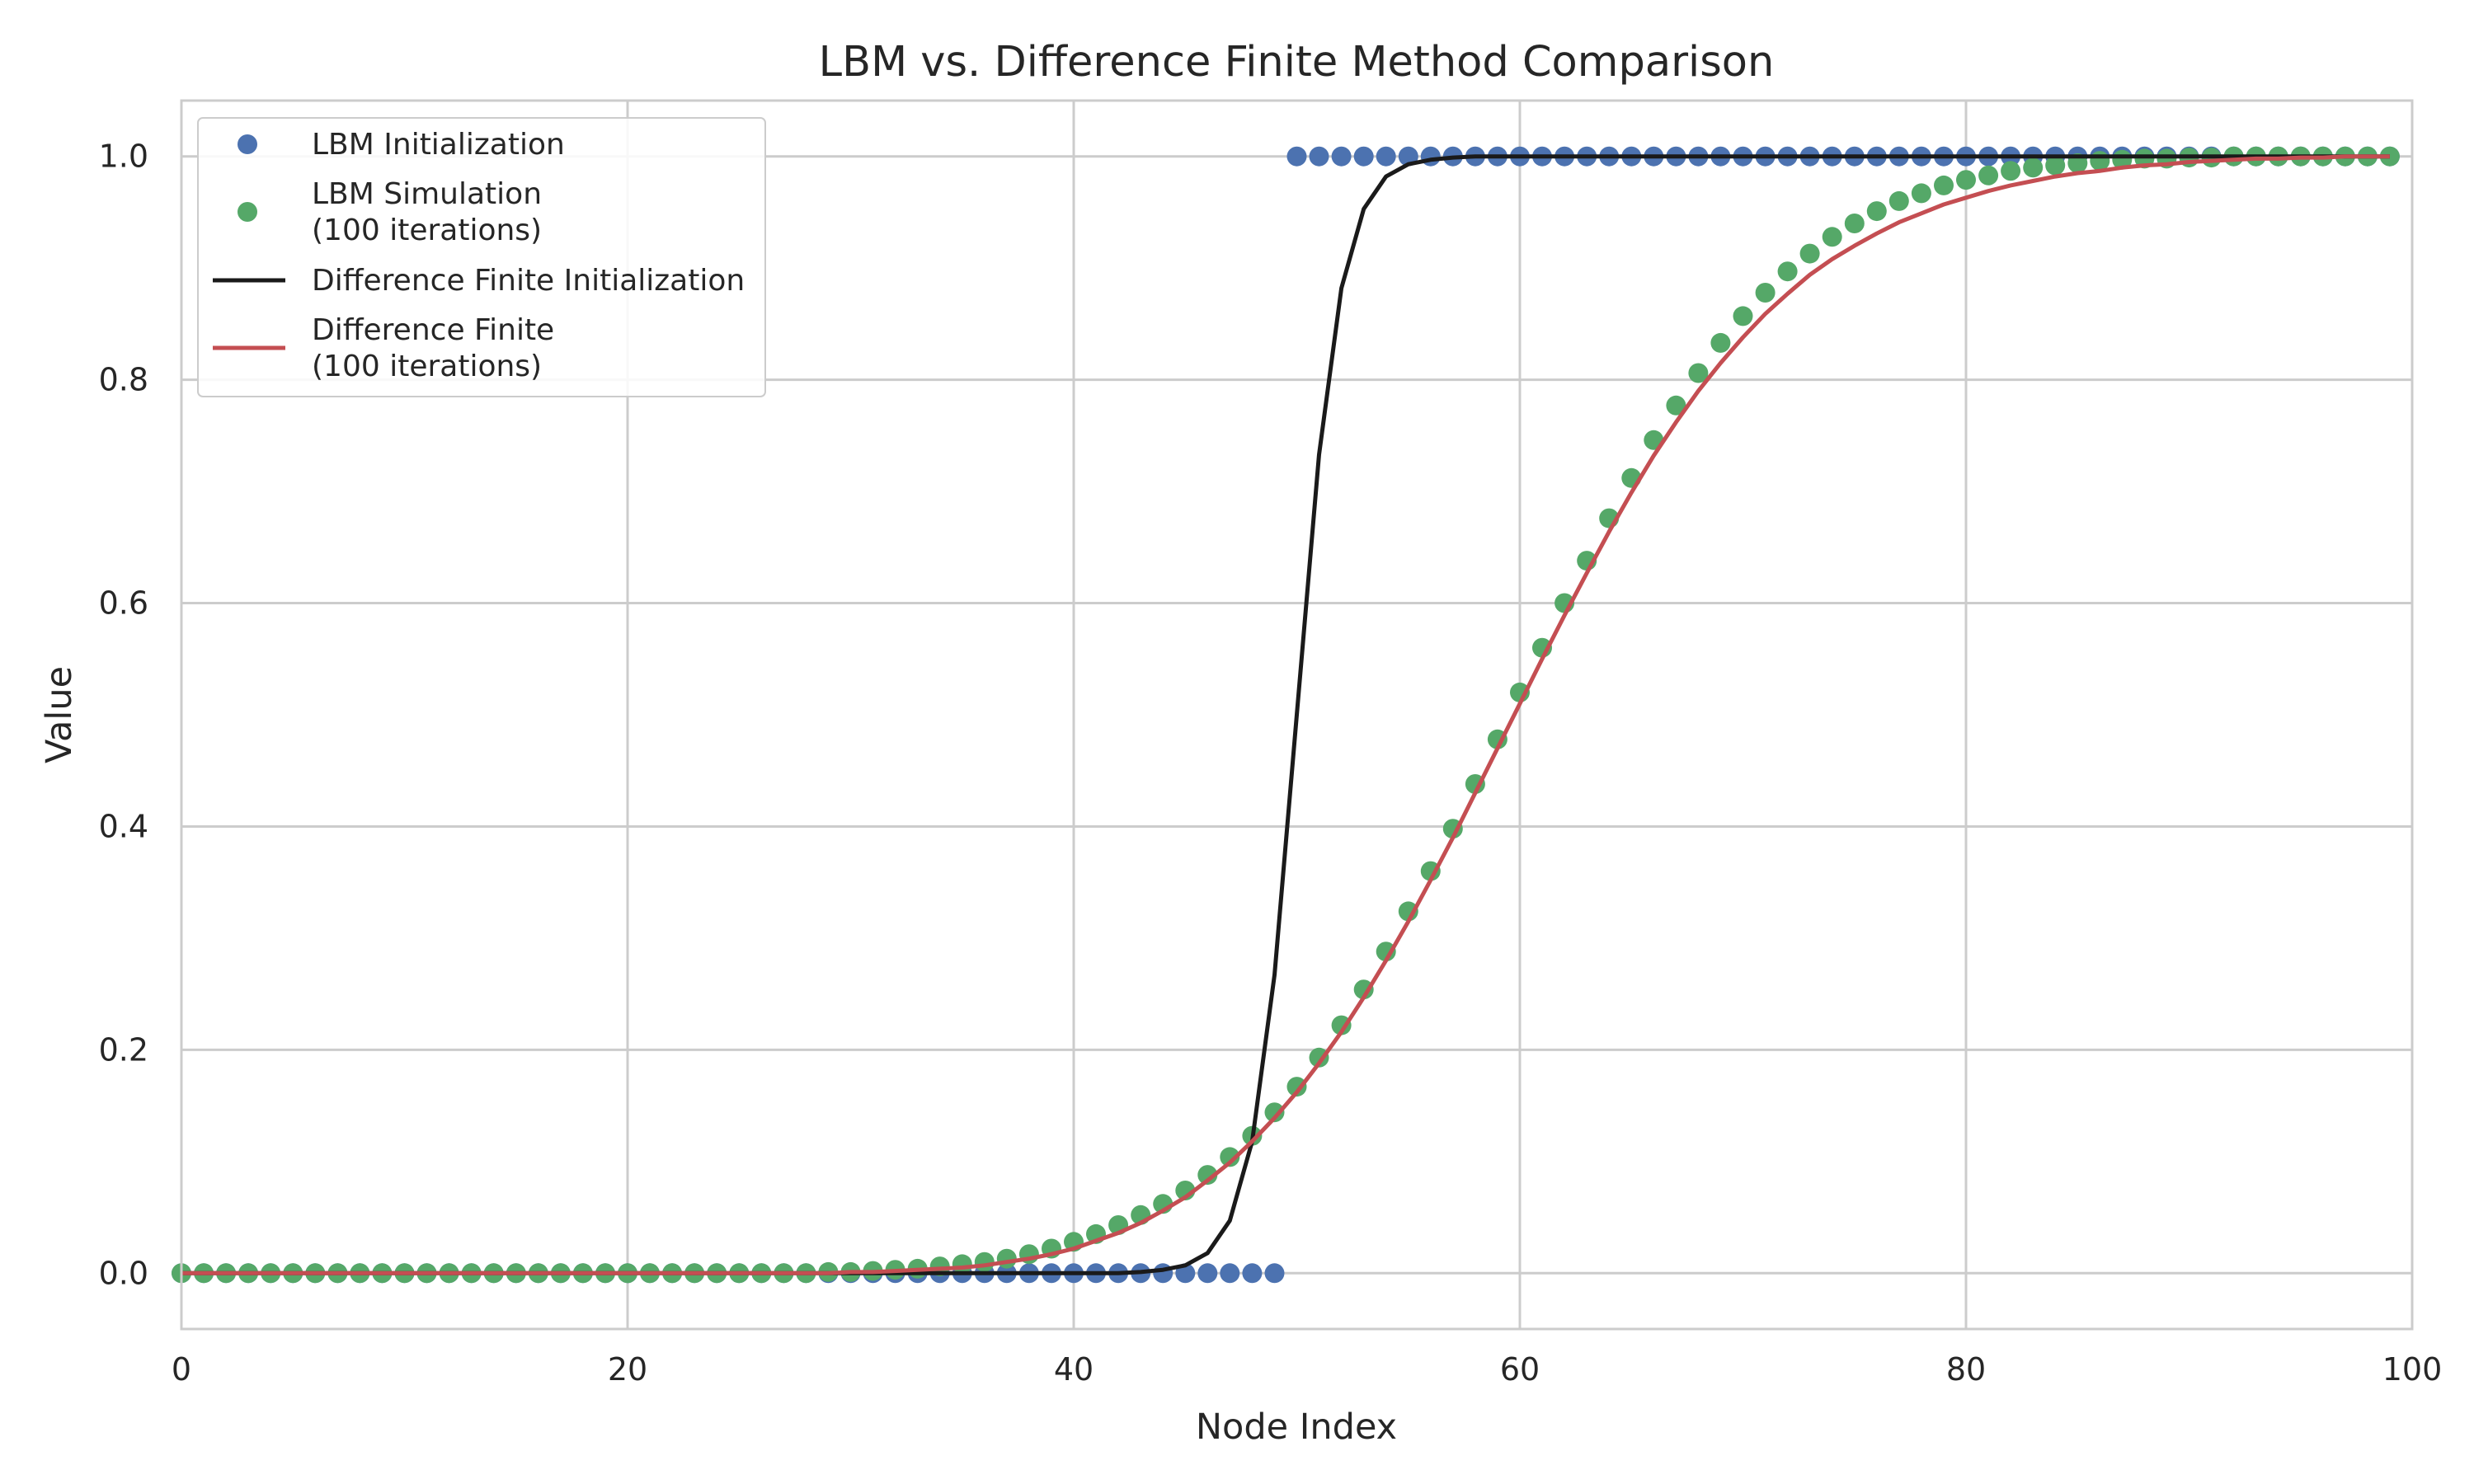 This screenshot has height=1484, width=2474. Describe the element at coordinates (123, 1273) in the screenshot. I see `y-tick-label: 0.0` at that location.